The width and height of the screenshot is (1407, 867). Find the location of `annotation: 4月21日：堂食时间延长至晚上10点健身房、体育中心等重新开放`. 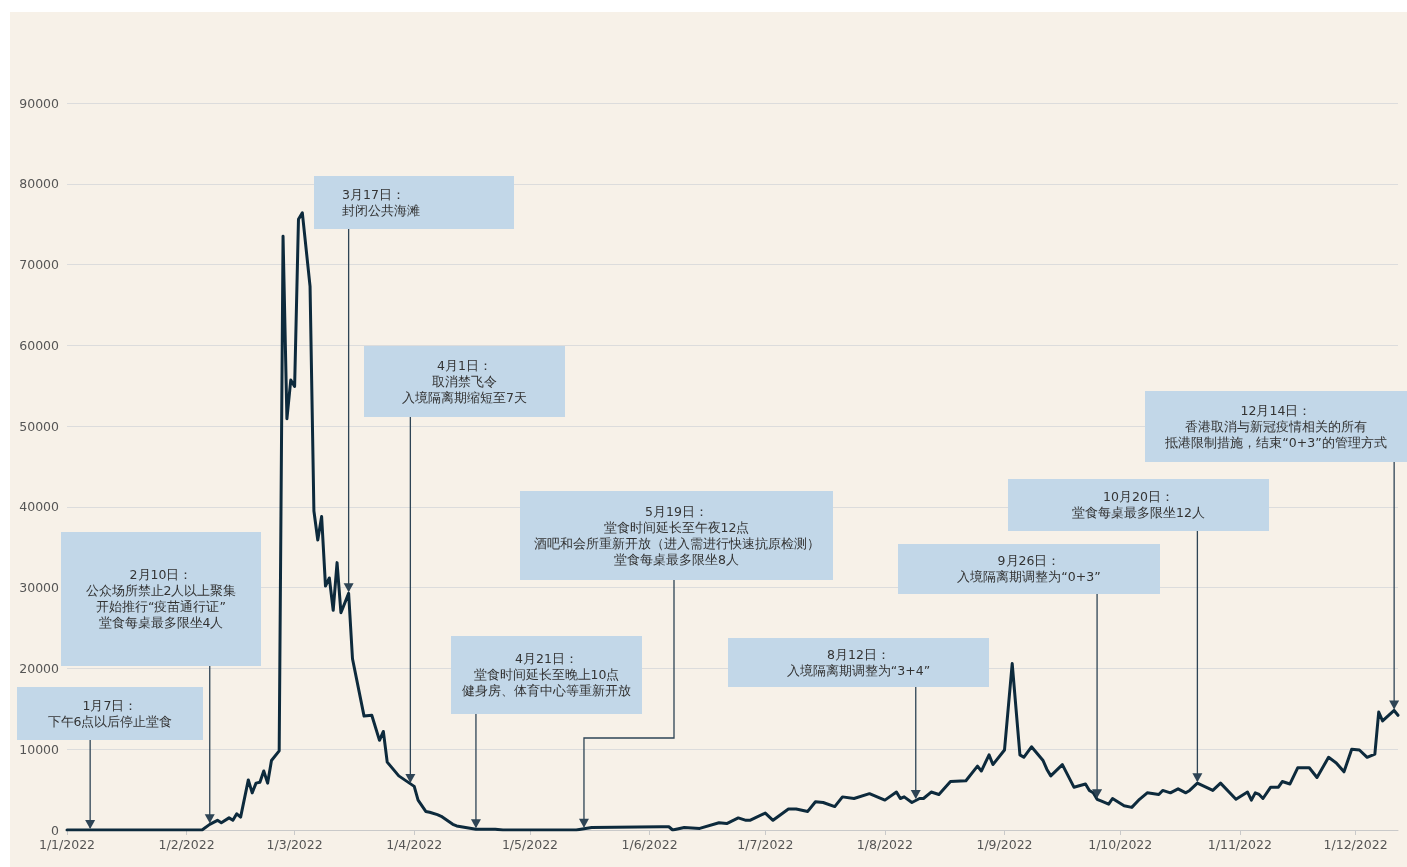

annotation: 4月21日：堂食时间延长至晚上10点健身房、体育中心等重新开放 is located at coordinates (546, 675).